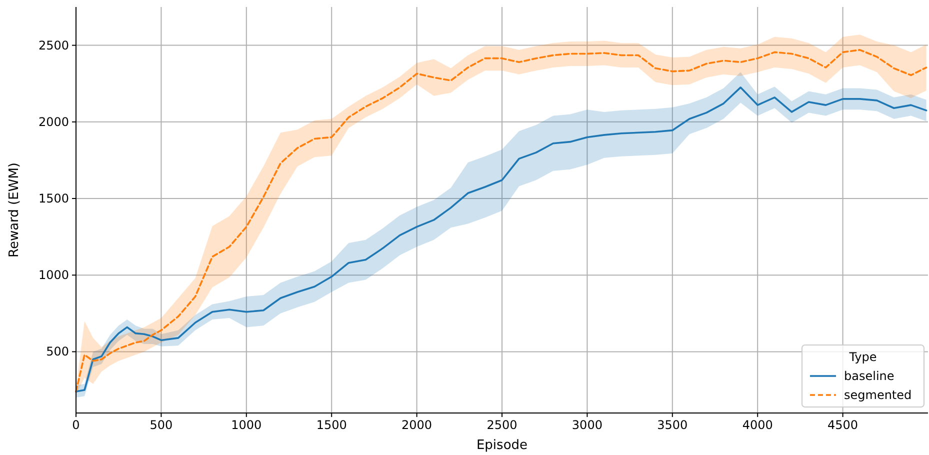 The width and height of the screenshot is (929, 455). Describe the element at coordinates (53, 275) in the screenshot. I see `y-tick-label: 1000` at that location.